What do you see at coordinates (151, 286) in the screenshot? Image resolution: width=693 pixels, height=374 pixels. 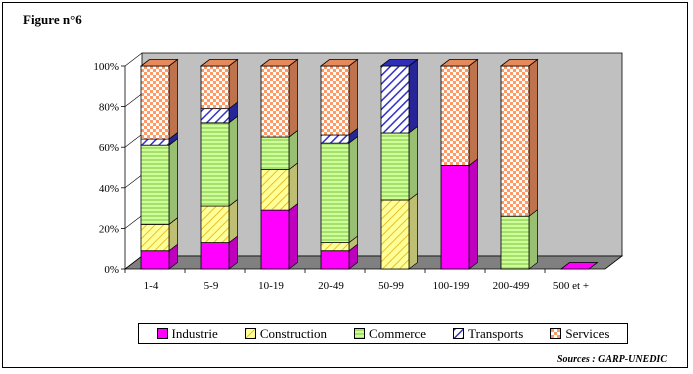 I see `x-tick-label: 1-4` at bounding box center [151, 286].